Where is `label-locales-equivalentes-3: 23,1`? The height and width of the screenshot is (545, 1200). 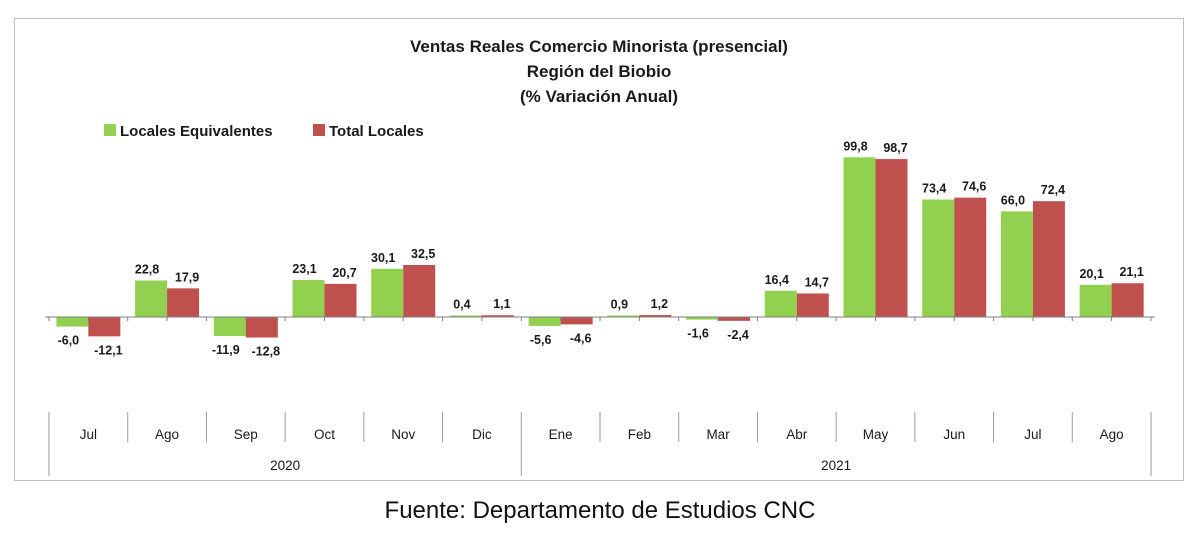 label-locales-equivalentes-3: 23,1 is located at coordinates (304, 269).